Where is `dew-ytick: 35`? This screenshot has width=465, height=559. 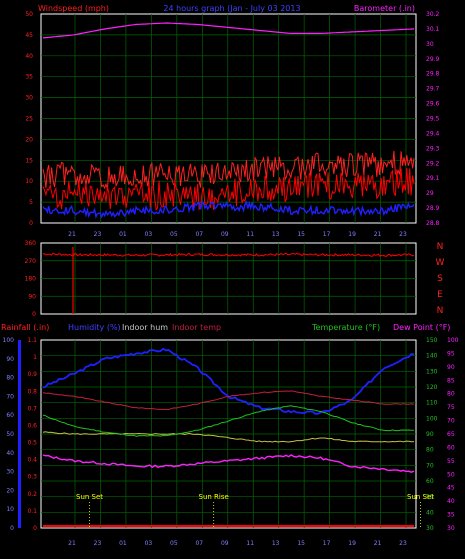
dew-ytick: 35 is located at coordinates (451, 515).